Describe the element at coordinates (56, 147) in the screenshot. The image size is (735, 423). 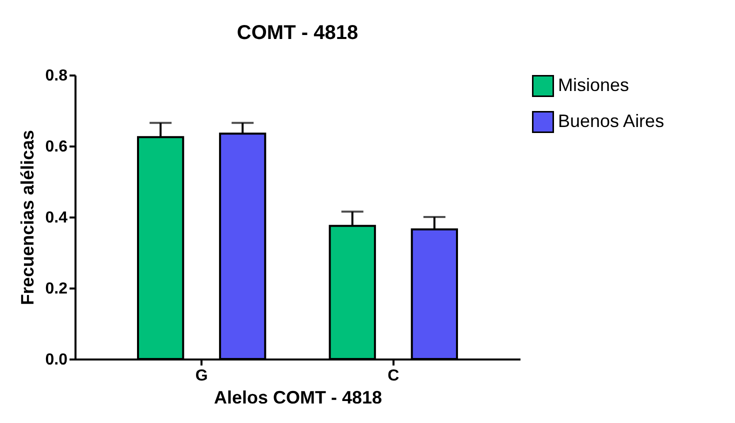
I see `y-tick-label: 0.6` at that location.